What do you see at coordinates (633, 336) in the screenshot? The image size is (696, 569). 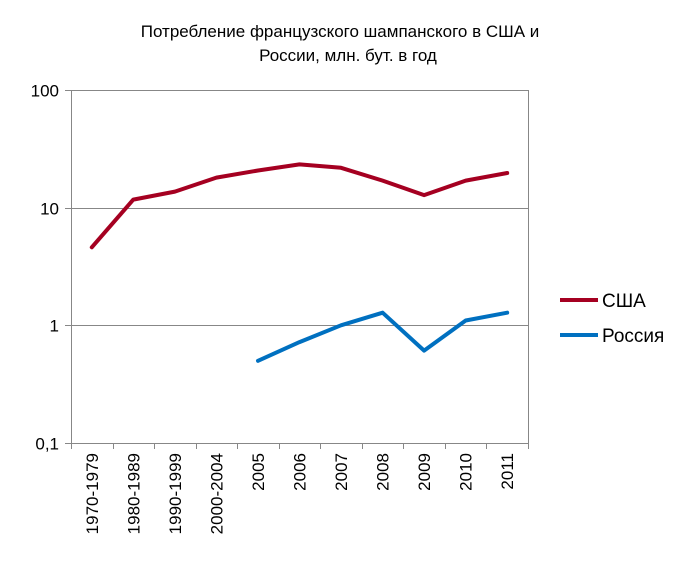 I see `legend-label: Россия` at bounding box center [633, 336].